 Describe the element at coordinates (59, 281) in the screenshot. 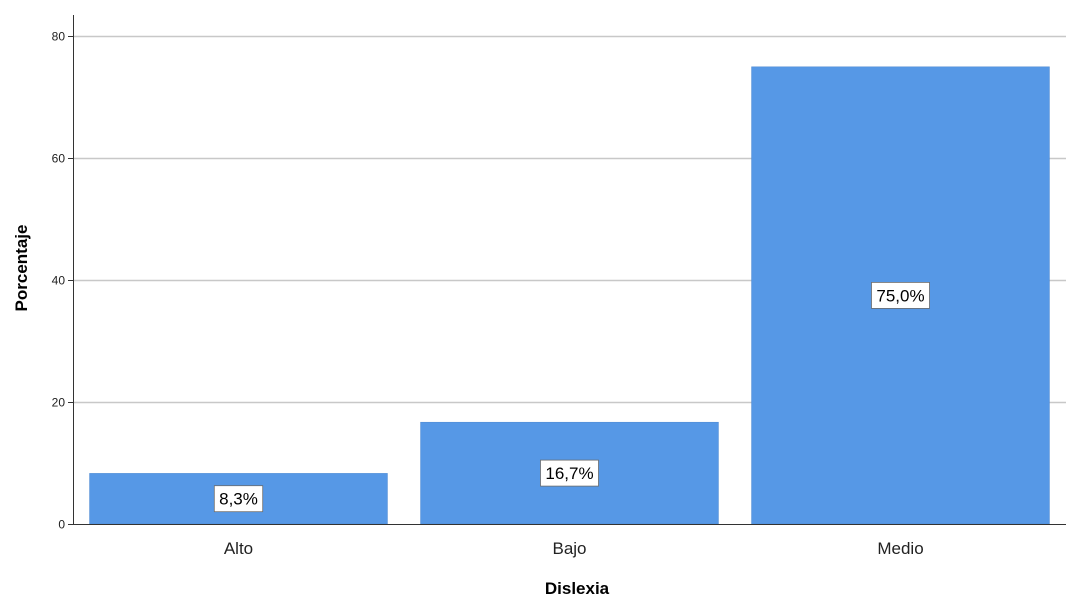

I see `y-tick-label: 40` at that location.